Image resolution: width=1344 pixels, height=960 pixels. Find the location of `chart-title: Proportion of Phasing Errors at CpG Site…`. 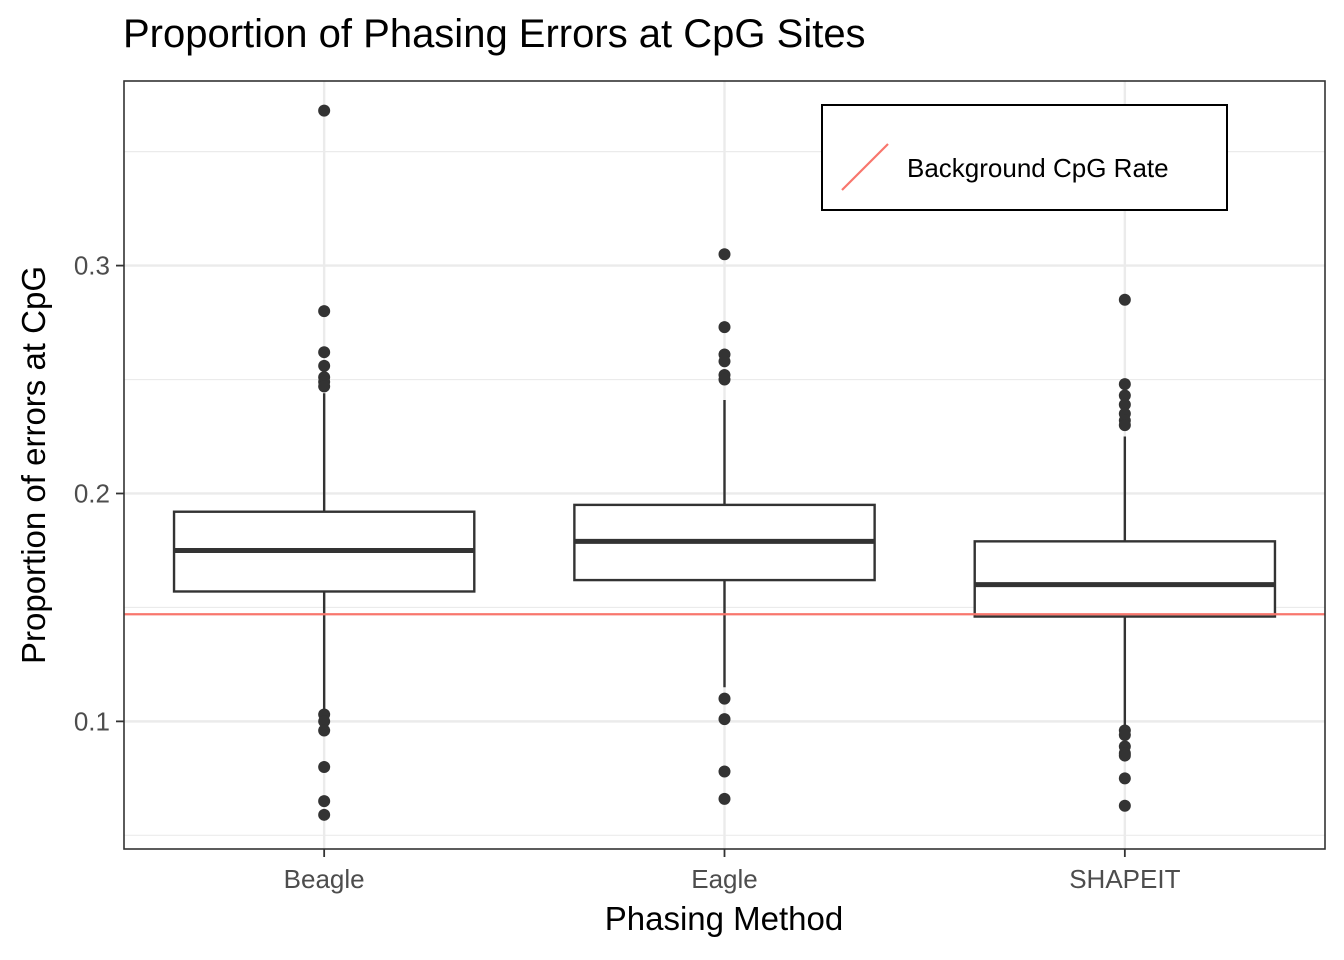

chart-title: Proportion of Phasing Errors at CpG Site… is located at coordinates (494, 34).